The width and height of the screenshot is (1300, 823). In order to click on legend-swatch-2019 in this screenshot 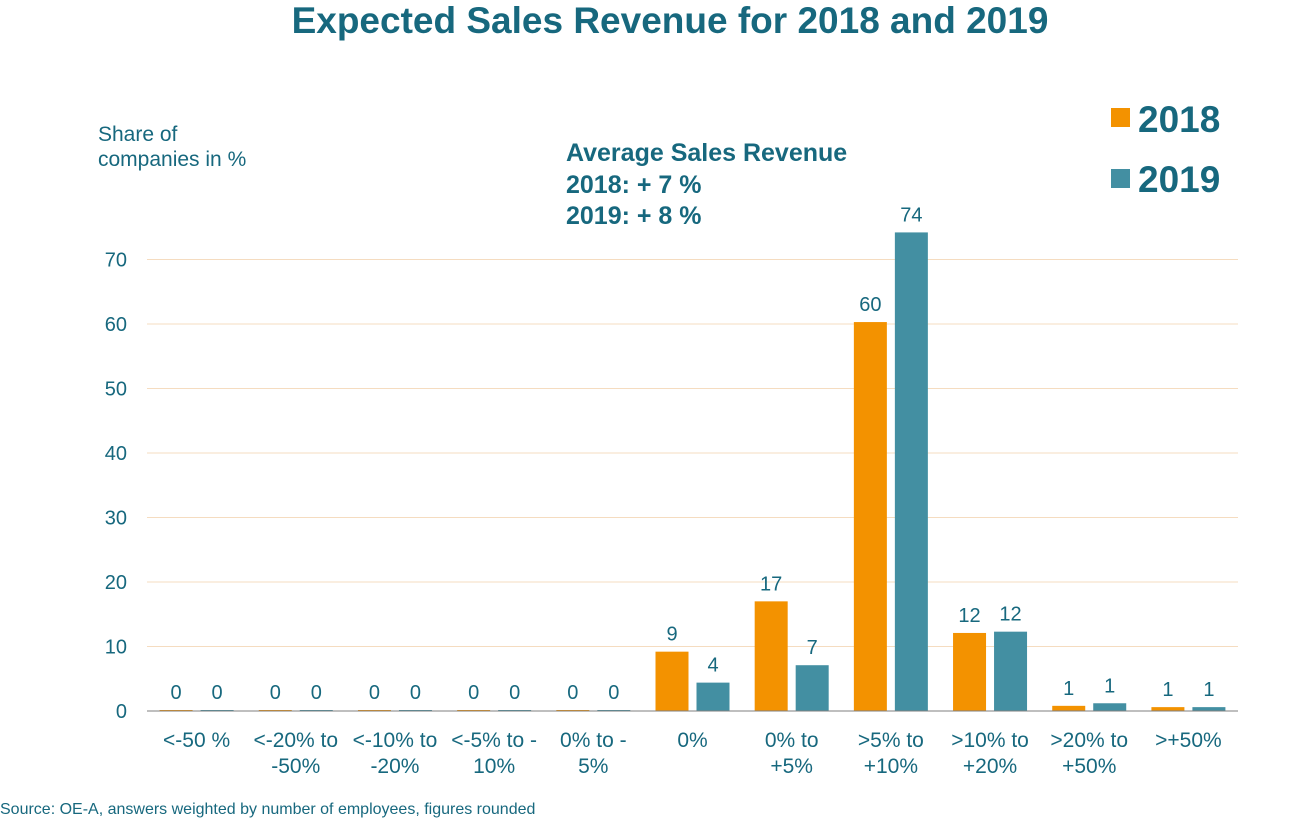, I will do `click(1120, 178)`.